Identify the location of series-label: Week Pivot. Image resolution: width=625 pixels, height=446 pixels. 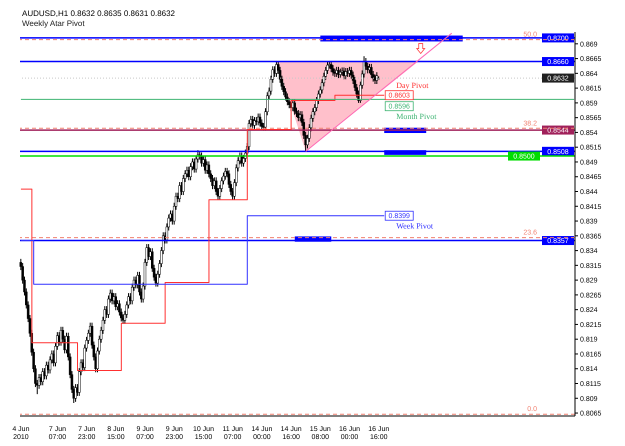
(415, 226).